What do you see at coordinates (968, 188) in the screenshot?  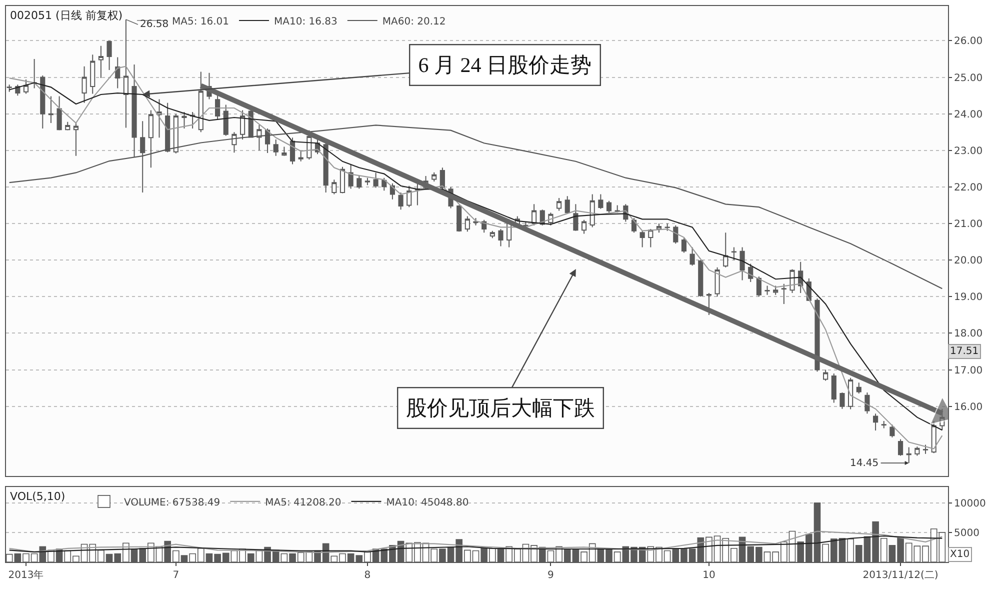 I see `y-tick-label: 22.00` at bounding box center [968, 188].